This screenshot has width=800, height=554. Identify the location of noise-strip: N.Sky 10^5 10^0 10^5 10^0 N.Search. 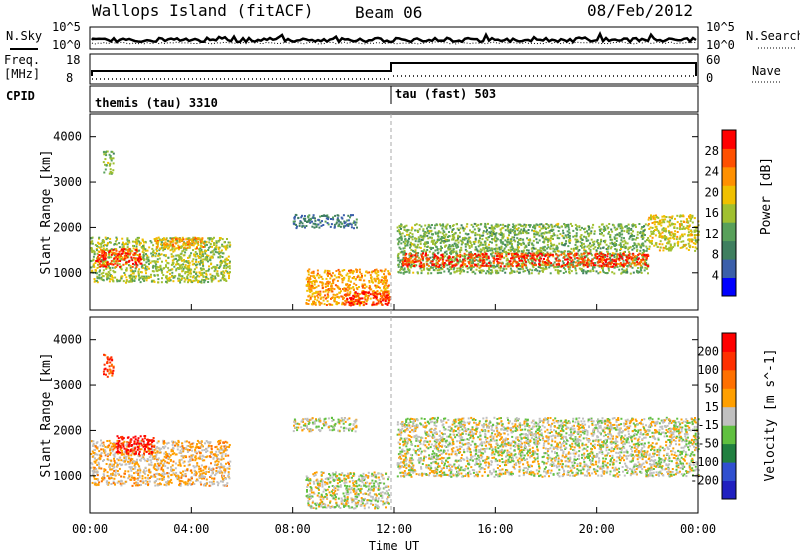
(403, 36).